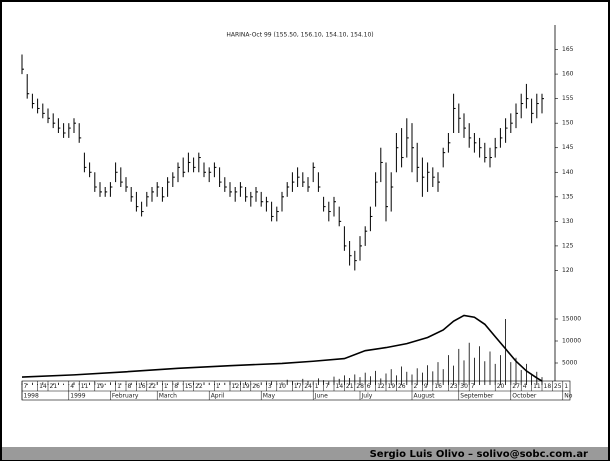 The width and height of the screenshot is (610, 461). What do you see at coordinates (558, 386) in the screenshot?
I see `x-tick-label: 25` at bounding box center [558, 386].